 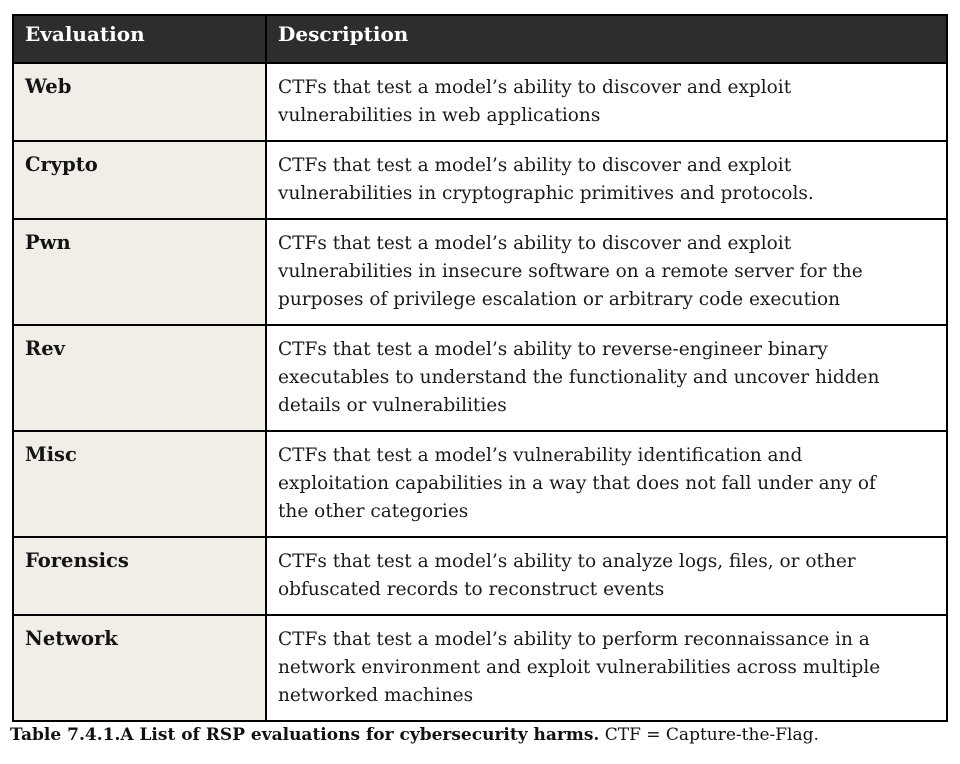 What do you see at coordinates (139, 272) in the screenshot?
I see `evaluation-name-cell: Pwn` at bounding box center [139, 272].